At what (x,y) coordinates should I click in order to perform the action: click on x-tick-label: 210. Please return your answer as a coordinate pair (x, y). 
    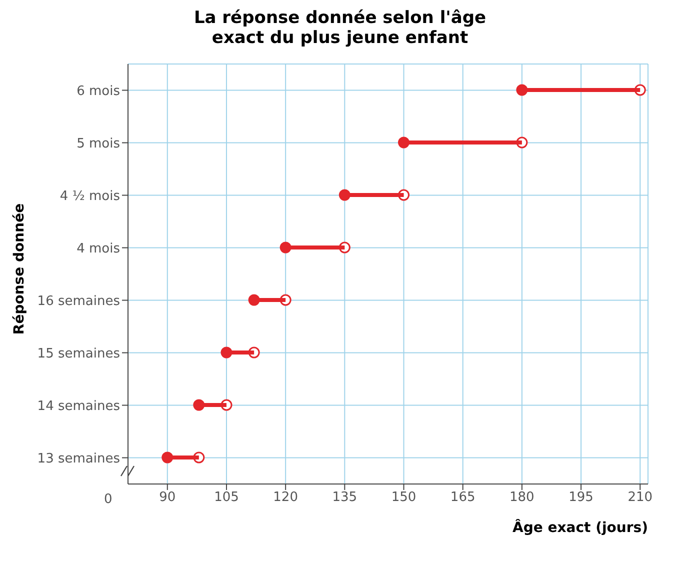
    Looking at the image, I should click on (640, 498).